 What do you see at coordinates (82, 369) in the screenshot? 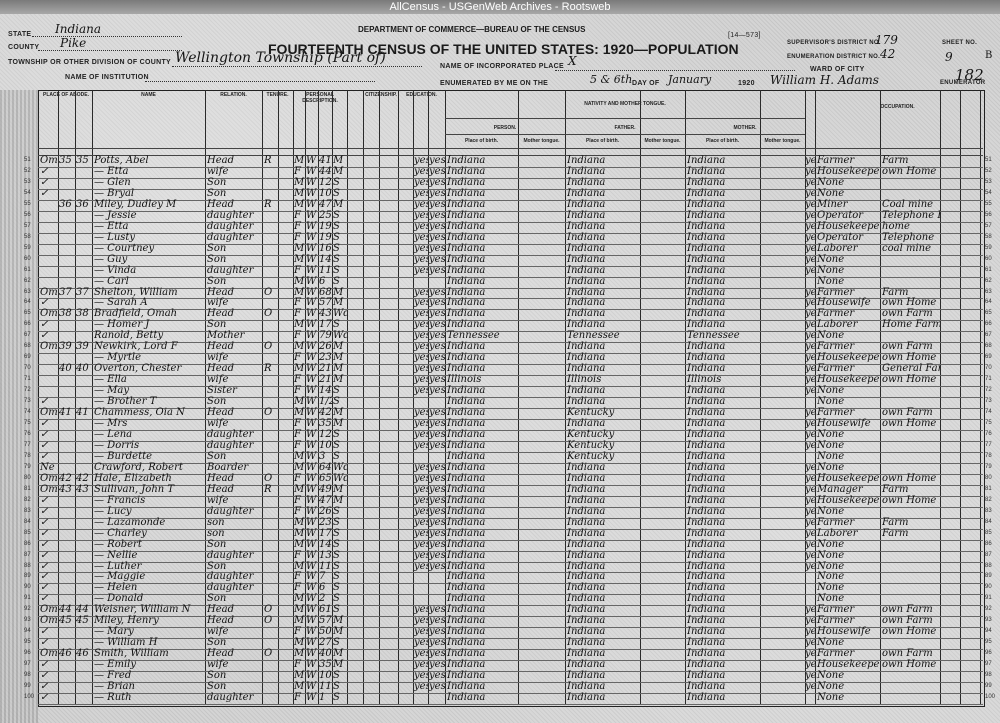
I see `cell-family: 40` at bounding box center [82, 369].